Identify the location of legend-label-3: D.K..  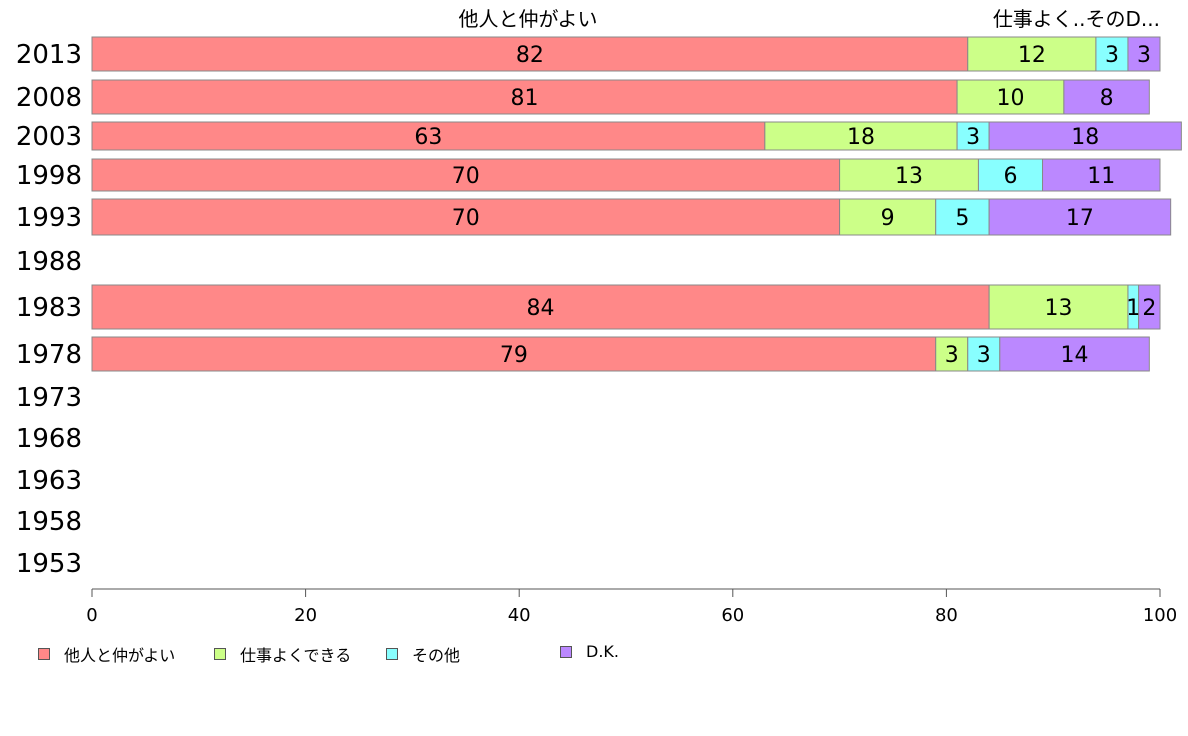
(602, 651).